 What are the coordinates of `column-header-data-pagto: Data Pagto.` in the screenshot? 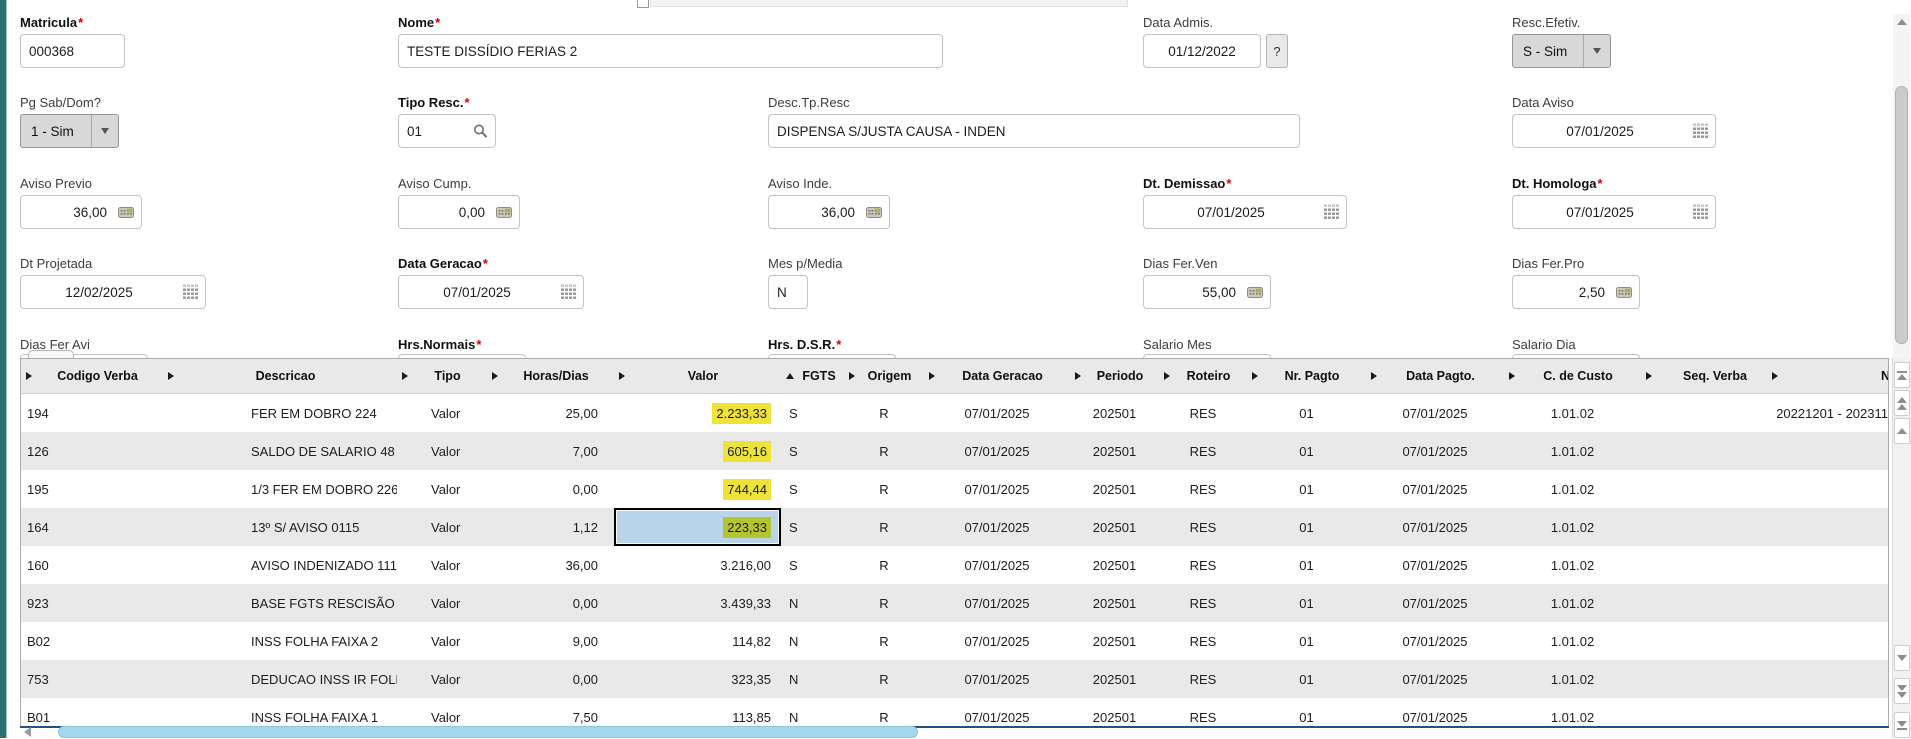 It's located at (1435, 376).